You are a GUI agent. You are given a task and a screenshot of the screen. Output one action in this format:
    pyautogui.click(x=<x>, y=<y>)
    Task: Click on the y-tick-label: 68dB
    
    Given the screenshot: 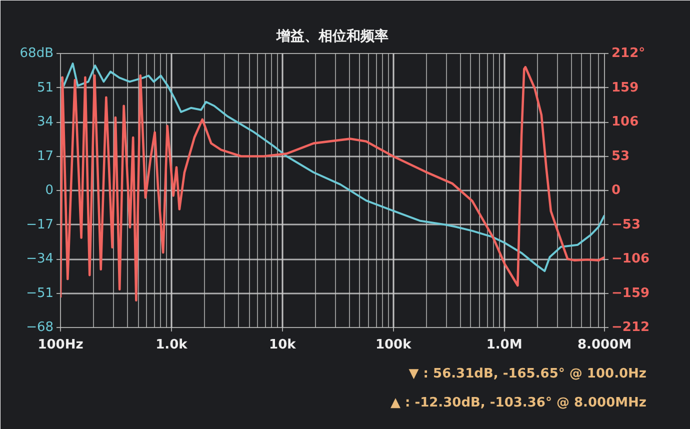 What is the action you would take?
    pyautogui.click(x=37, y=53)
    